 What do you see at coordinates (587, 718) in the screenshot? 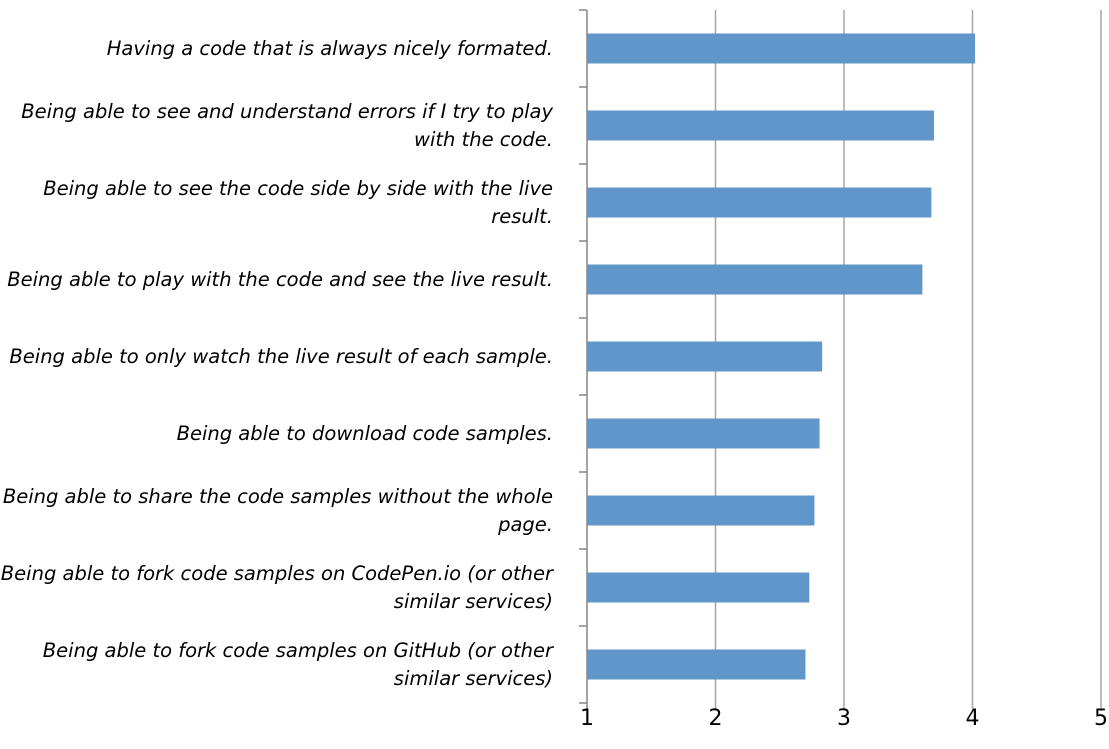
I see `x-tick-label: 1` at bounding box center [587, 718].